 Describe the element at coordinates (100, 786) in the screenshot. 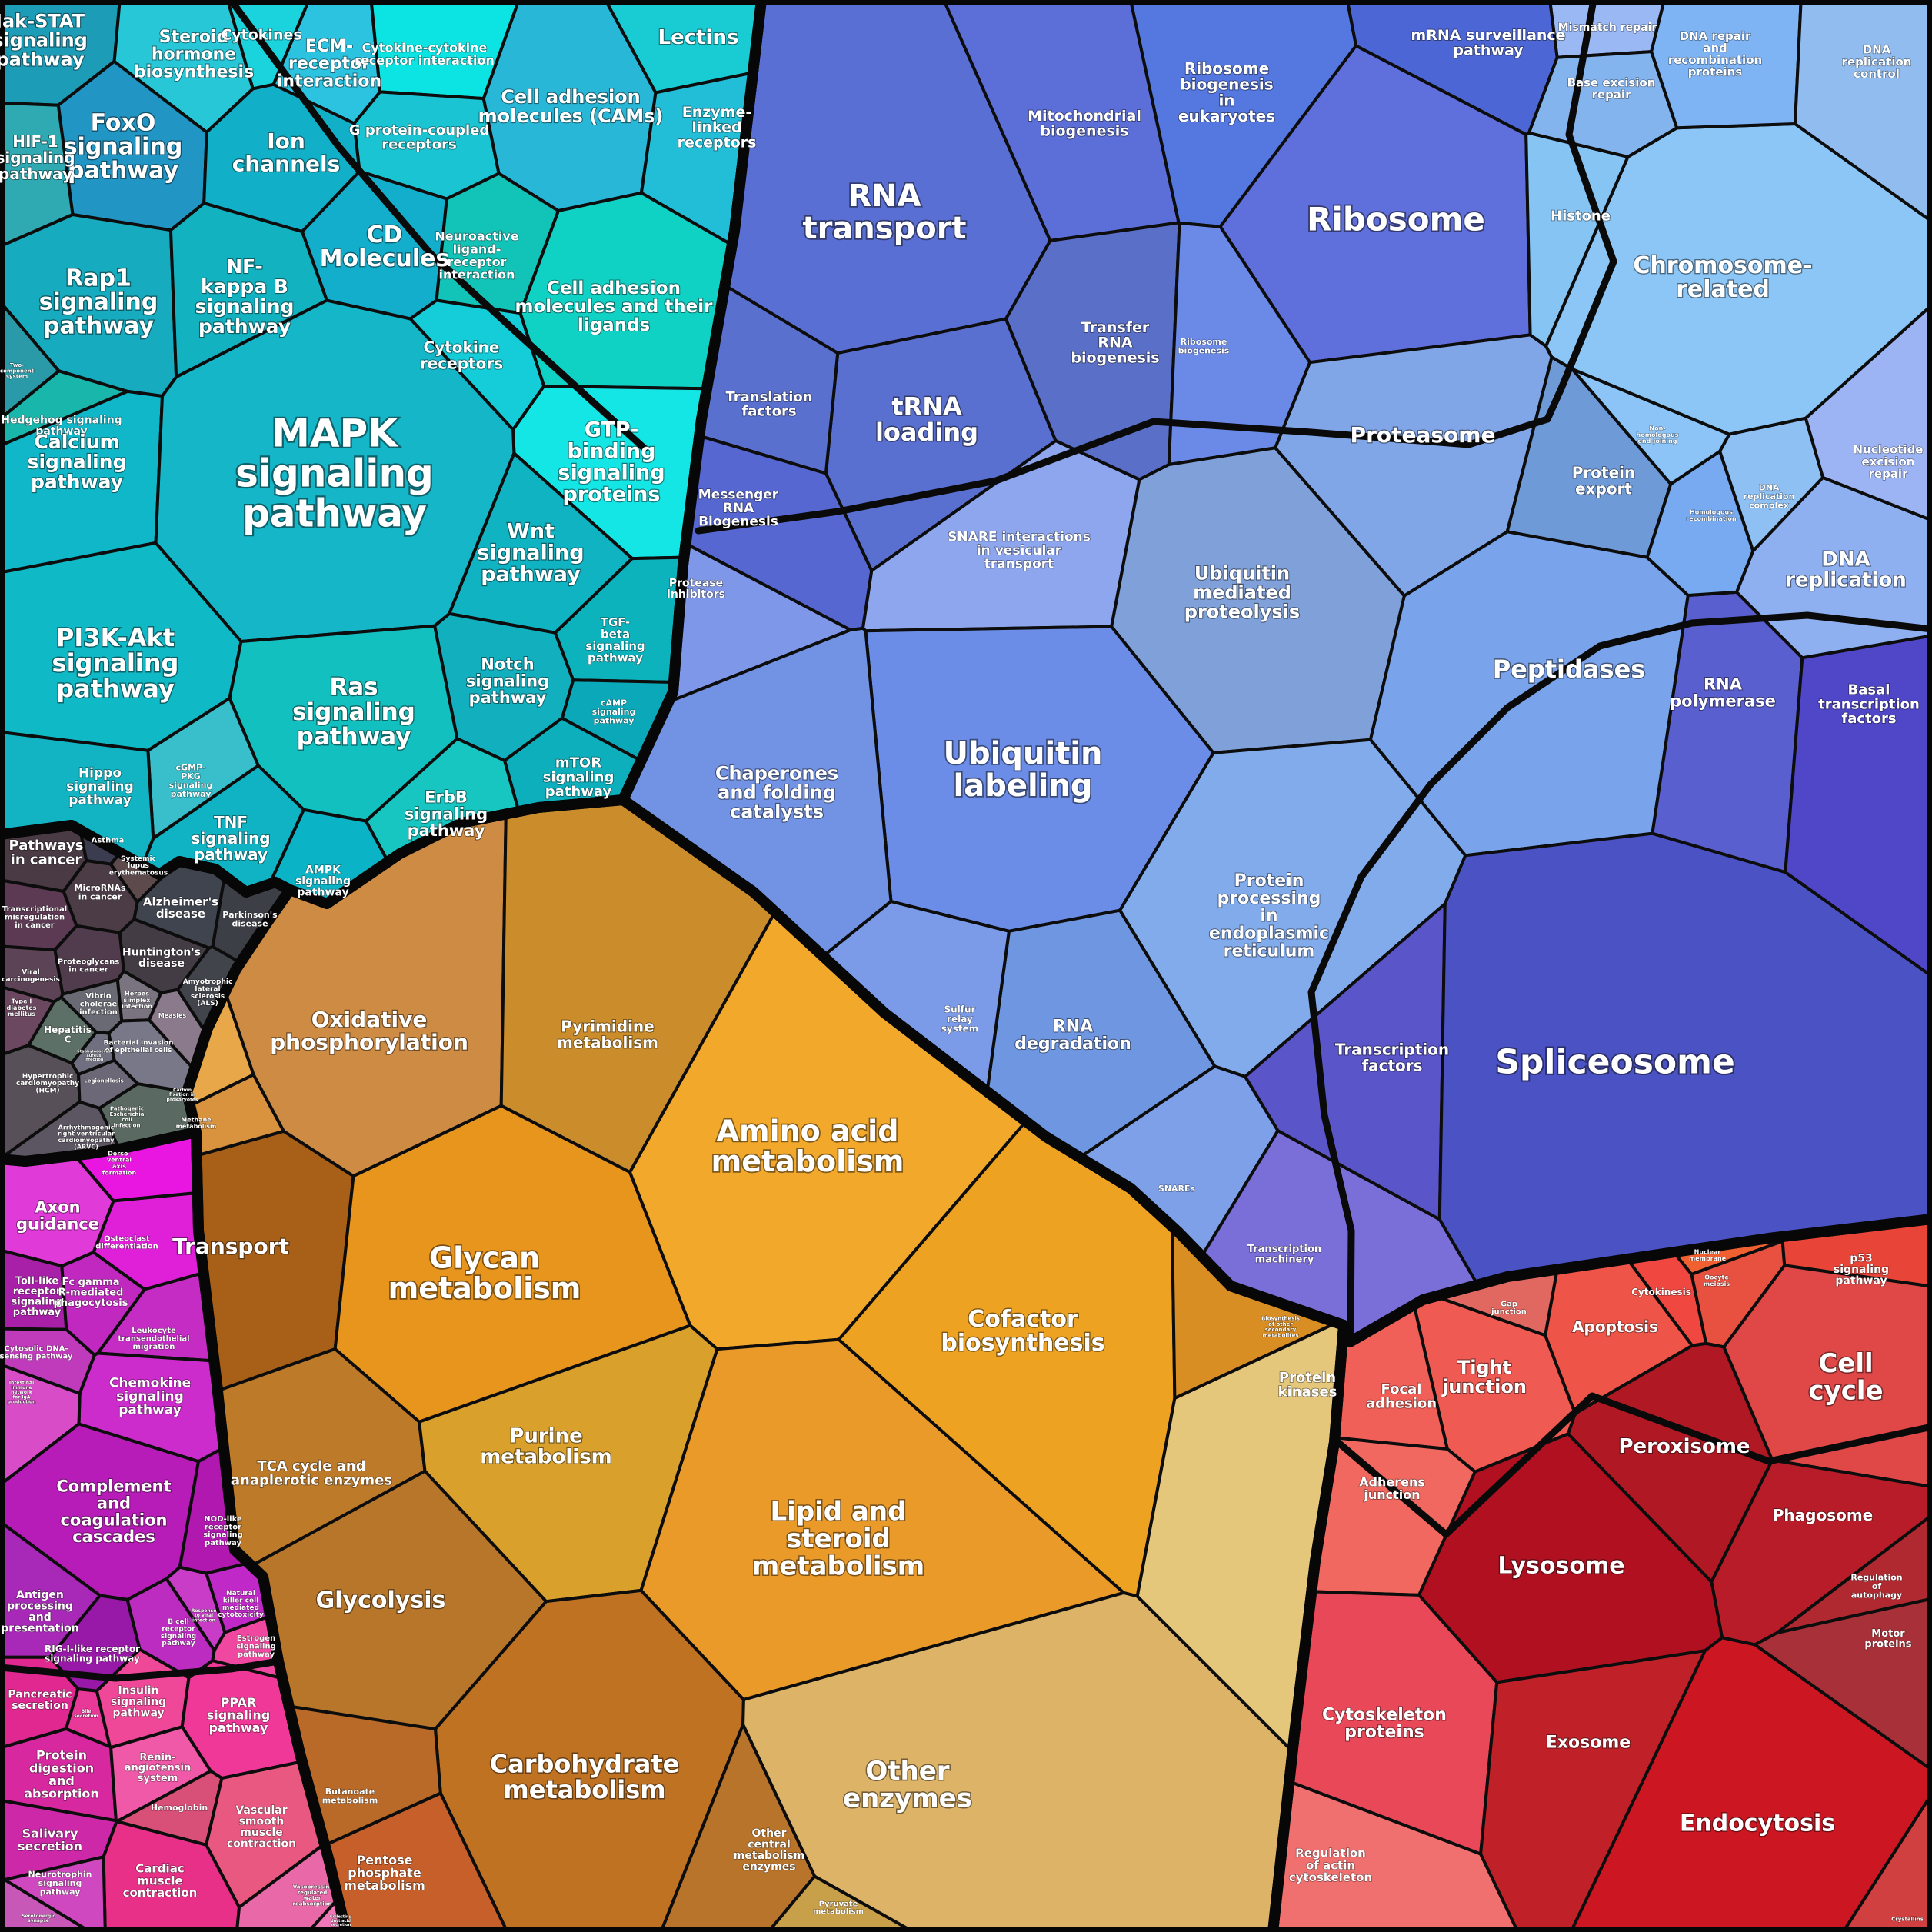

I see `label-hippo: Hippo signaling pathway` at that location.